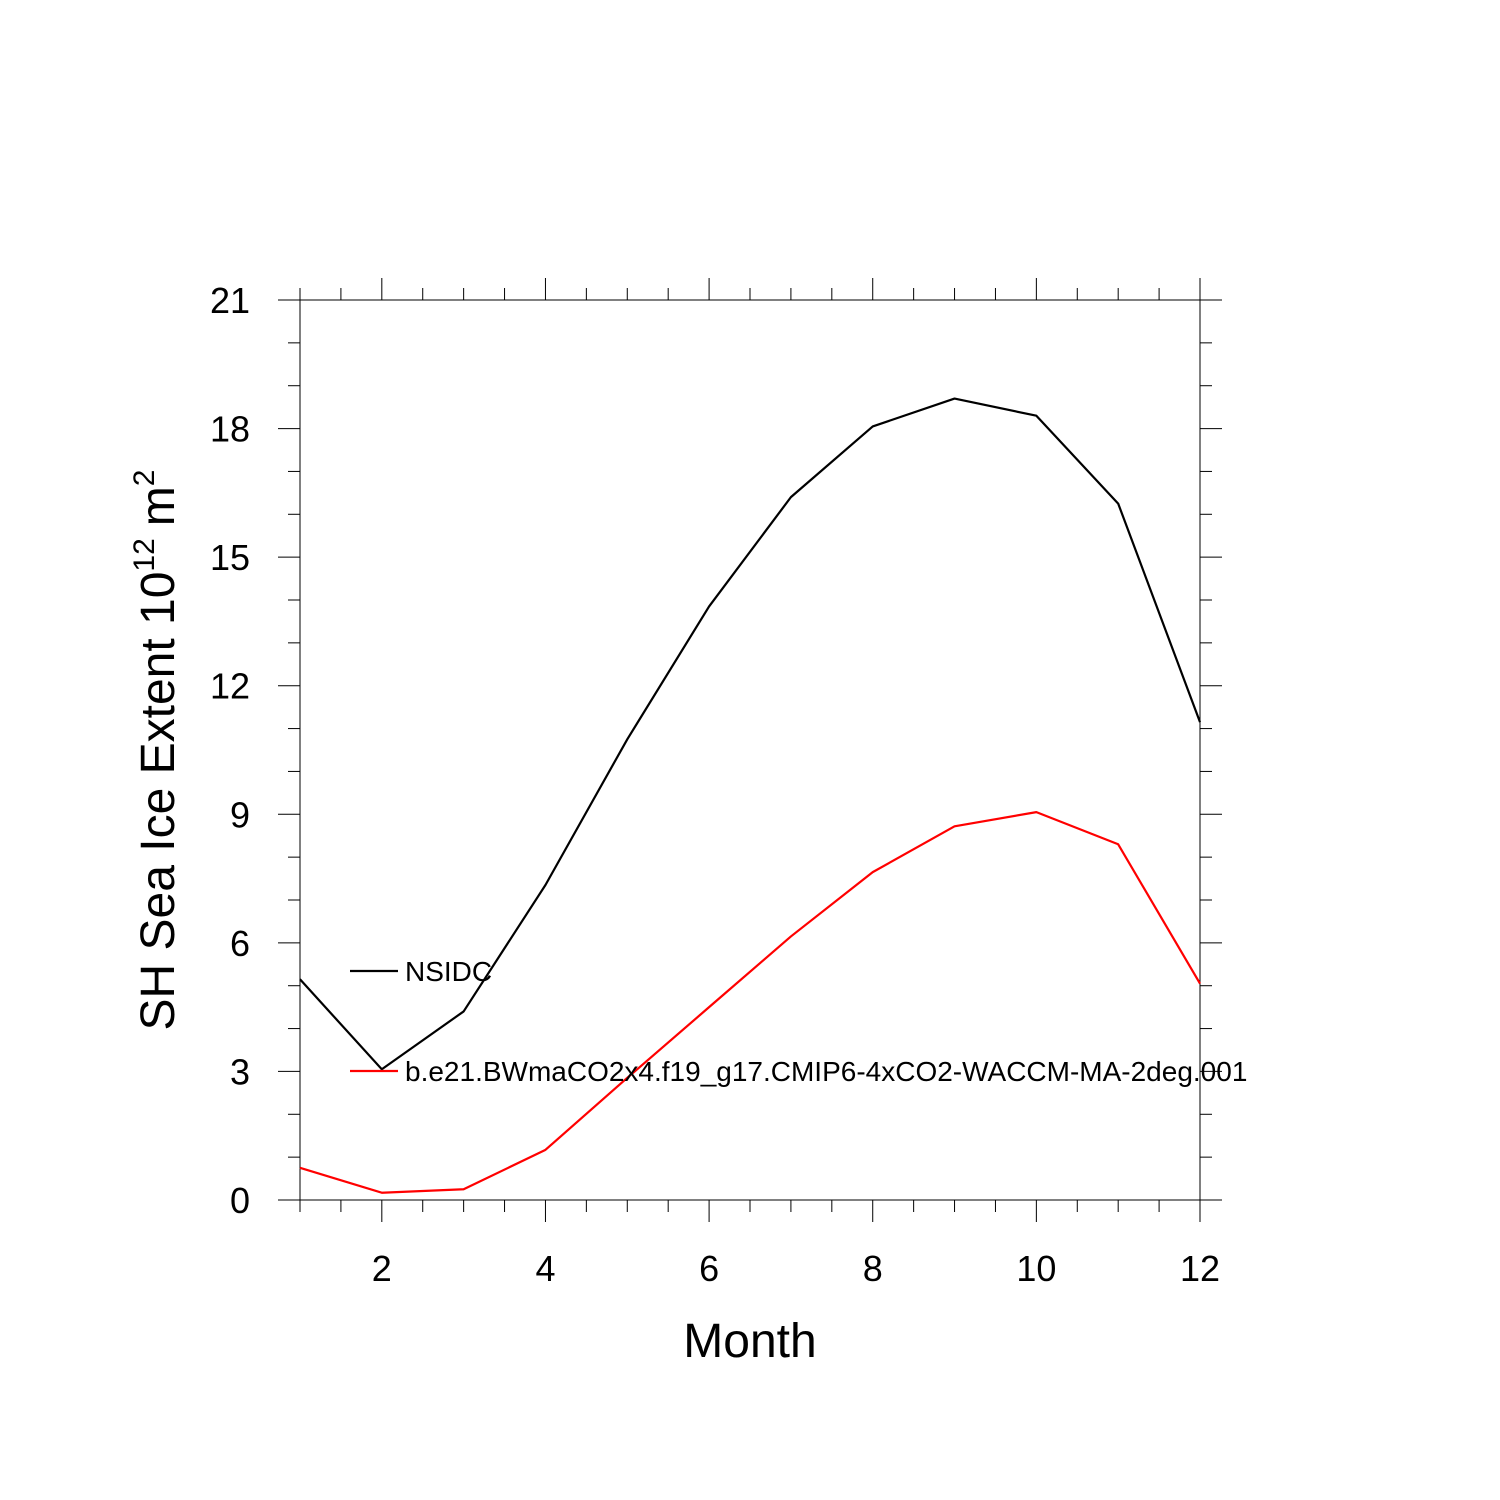 The height and width of the screenshot is (1500, 1500). Describe the element at coordinates (382, 1268) in the screenshot. I see `x-tick-label: 2` at that location.